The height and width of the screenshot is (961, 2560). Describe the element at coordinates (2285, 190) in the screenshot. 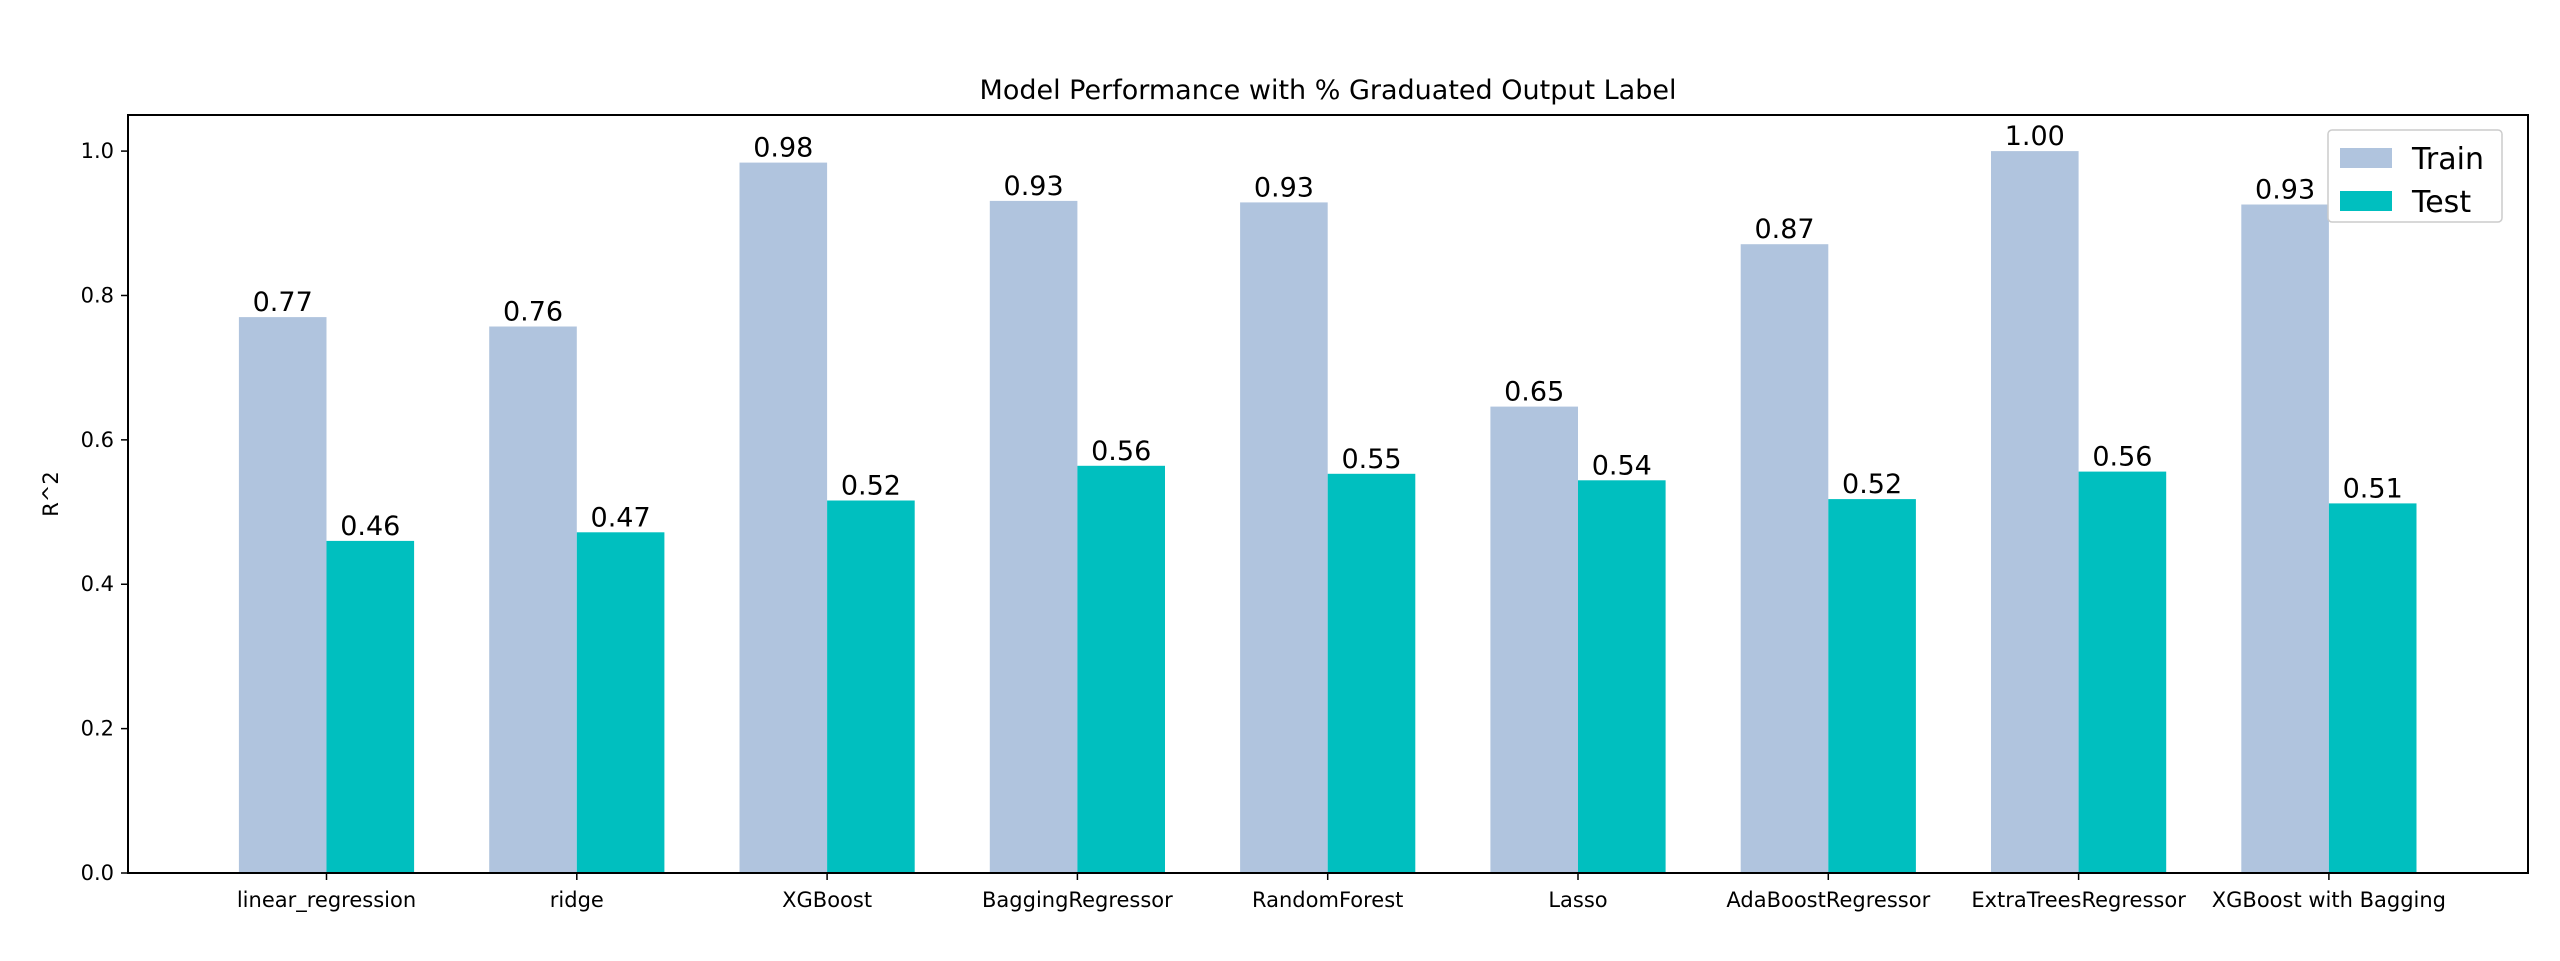

I see `data-label-train-8: 0.93` at that location.